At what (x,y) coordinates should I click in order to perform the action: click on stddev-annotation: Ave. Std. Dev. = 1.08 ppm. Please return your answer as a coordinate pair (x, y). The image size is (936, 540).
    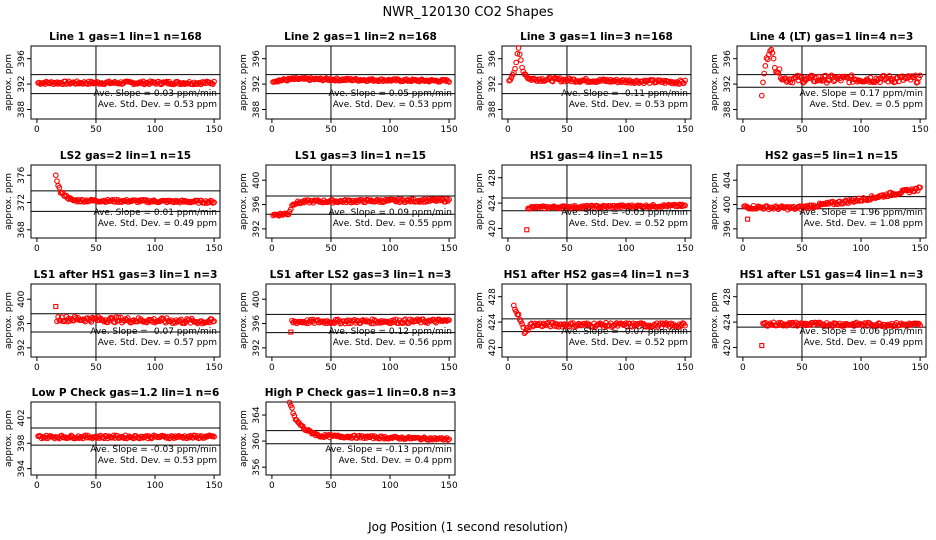
    Looking at the image, I should click on (863, 224).